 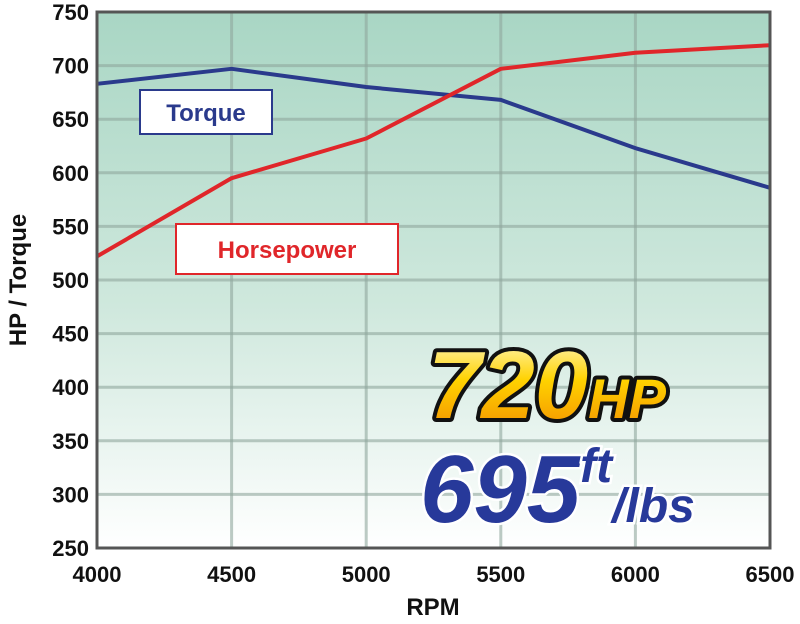 What do you see at coordinates (97, 574) in the screenshot?
I see `x-tick-label: 4000` at bounding box center [97, 574].